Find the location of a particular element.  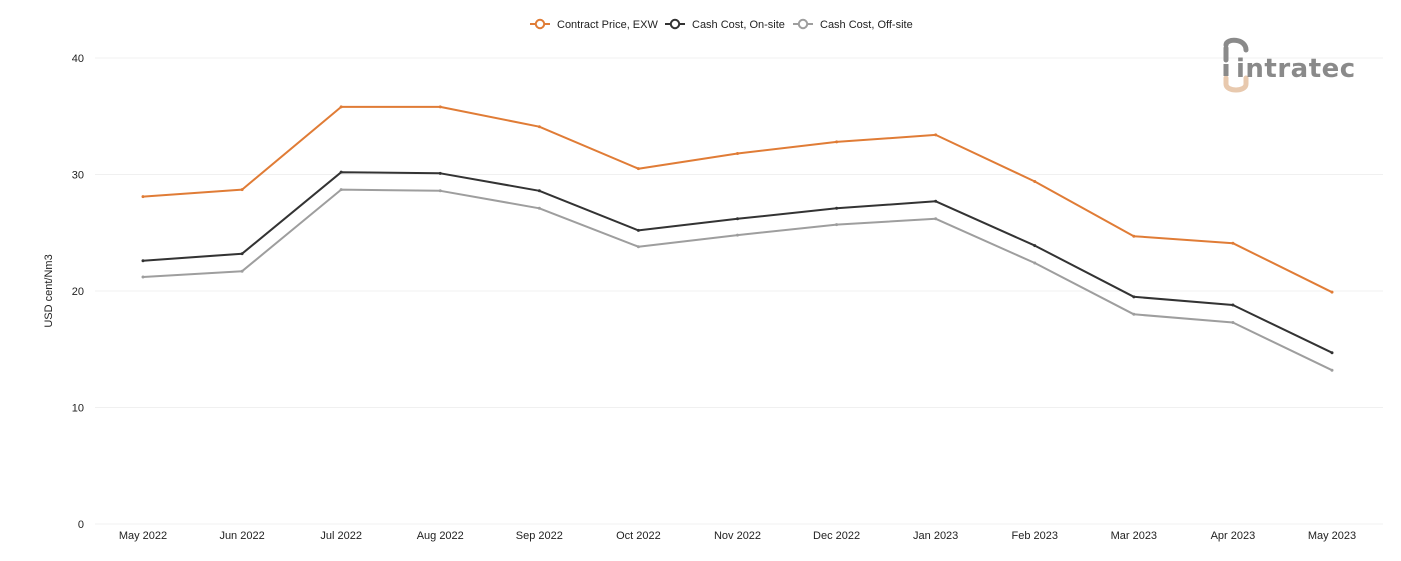

x-tick-label: Nov 2022 is located at coordinates (737, 536).